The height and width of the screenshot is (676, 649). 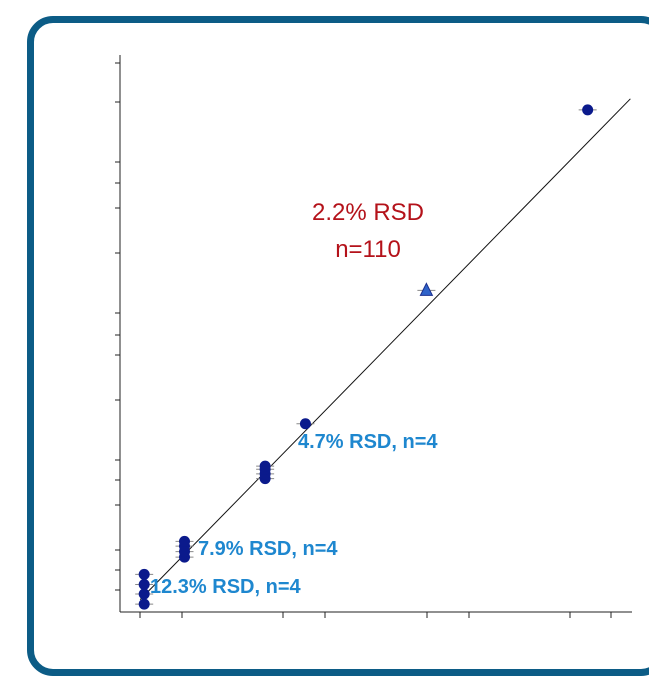 What do you see at coordinates (226, 587) in the screenshot?
I see `annotation-rsd-12-3: 12.3% RSD, n=4` at bounding box center [226, 587].